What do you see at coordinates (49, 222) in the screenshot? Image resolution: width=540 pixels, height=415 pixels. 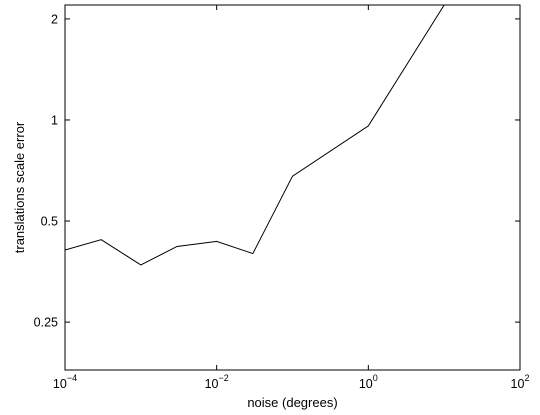 I see `y-tick-label: 0.5` at bounding box center [49, 222].